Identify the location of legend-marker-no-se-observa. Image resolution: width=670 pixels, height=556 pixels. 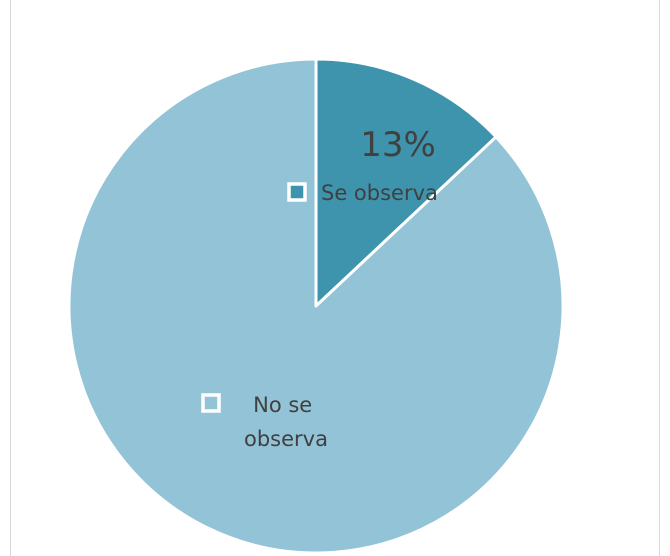
(211, 403).